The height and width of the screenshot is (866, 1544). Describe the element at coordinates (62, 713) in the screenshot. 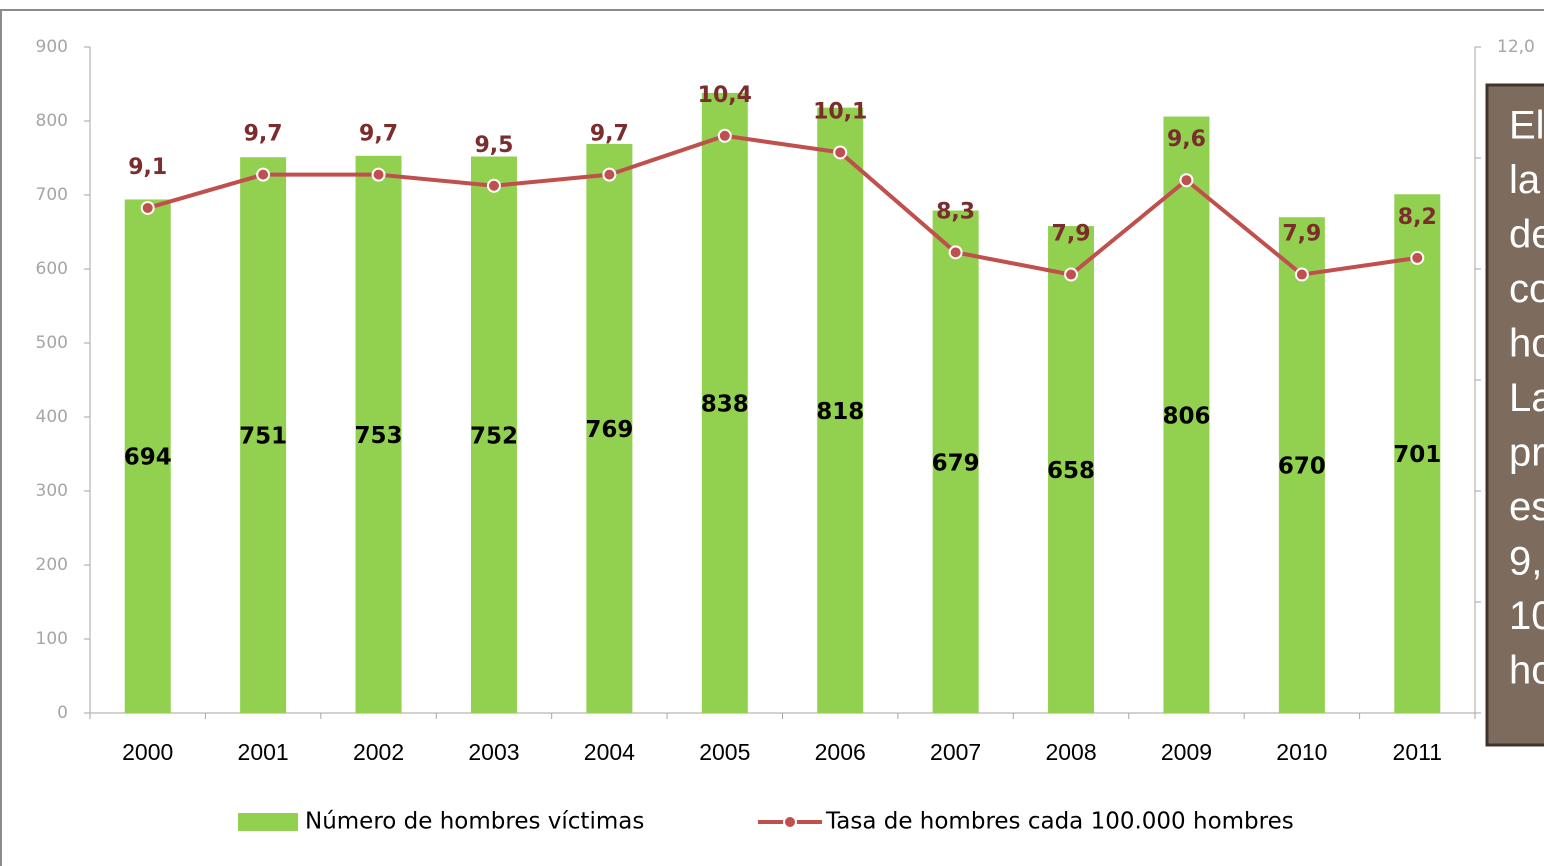

I see `y-tick-label: 0` at that location.